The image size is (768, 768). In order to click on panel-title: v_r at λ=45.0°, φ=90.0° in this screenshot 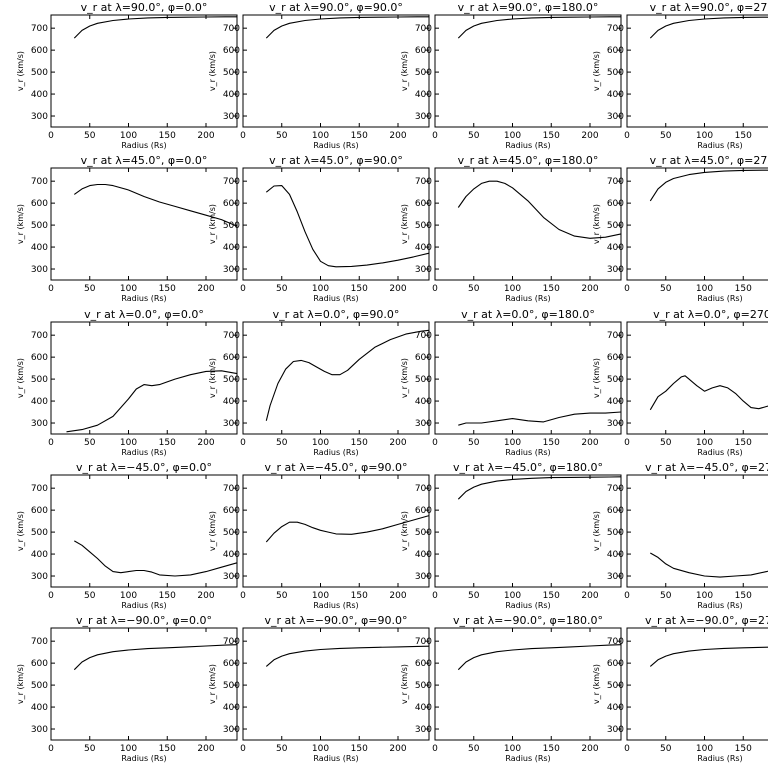, I will do `click(336, 160)`.